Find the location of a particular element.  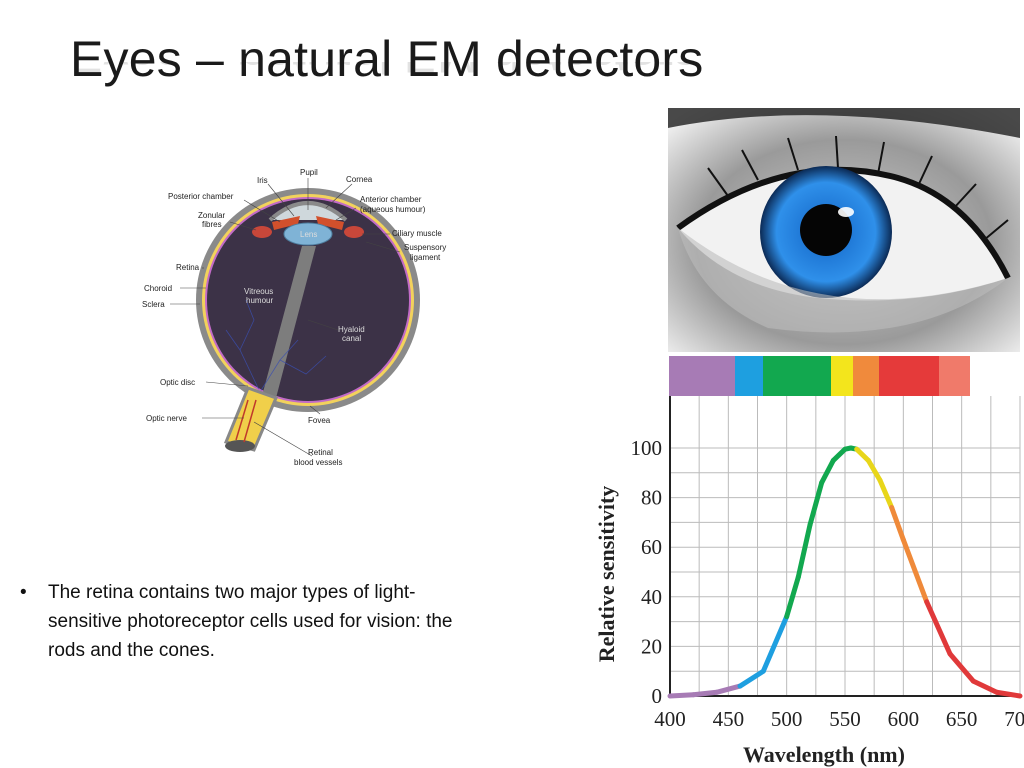

pupil-dark is located at coordinates (826, 230).